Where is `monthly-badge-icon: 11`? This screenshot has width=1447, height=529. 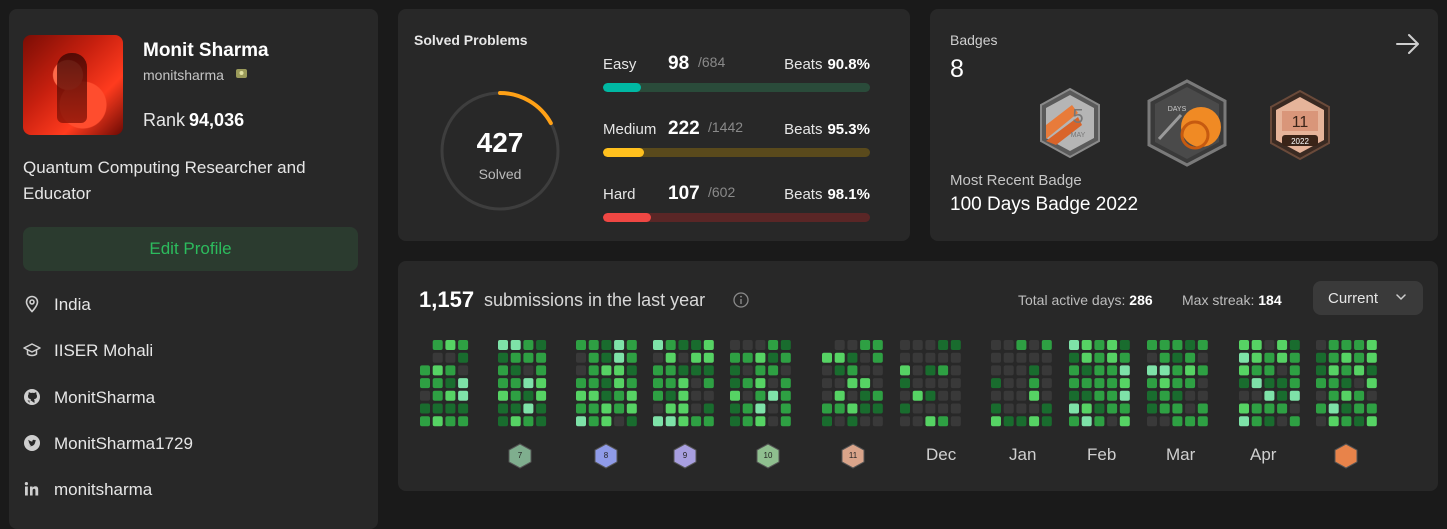 monthly-badge-icon: 11 is located at coordinates (853, 458).